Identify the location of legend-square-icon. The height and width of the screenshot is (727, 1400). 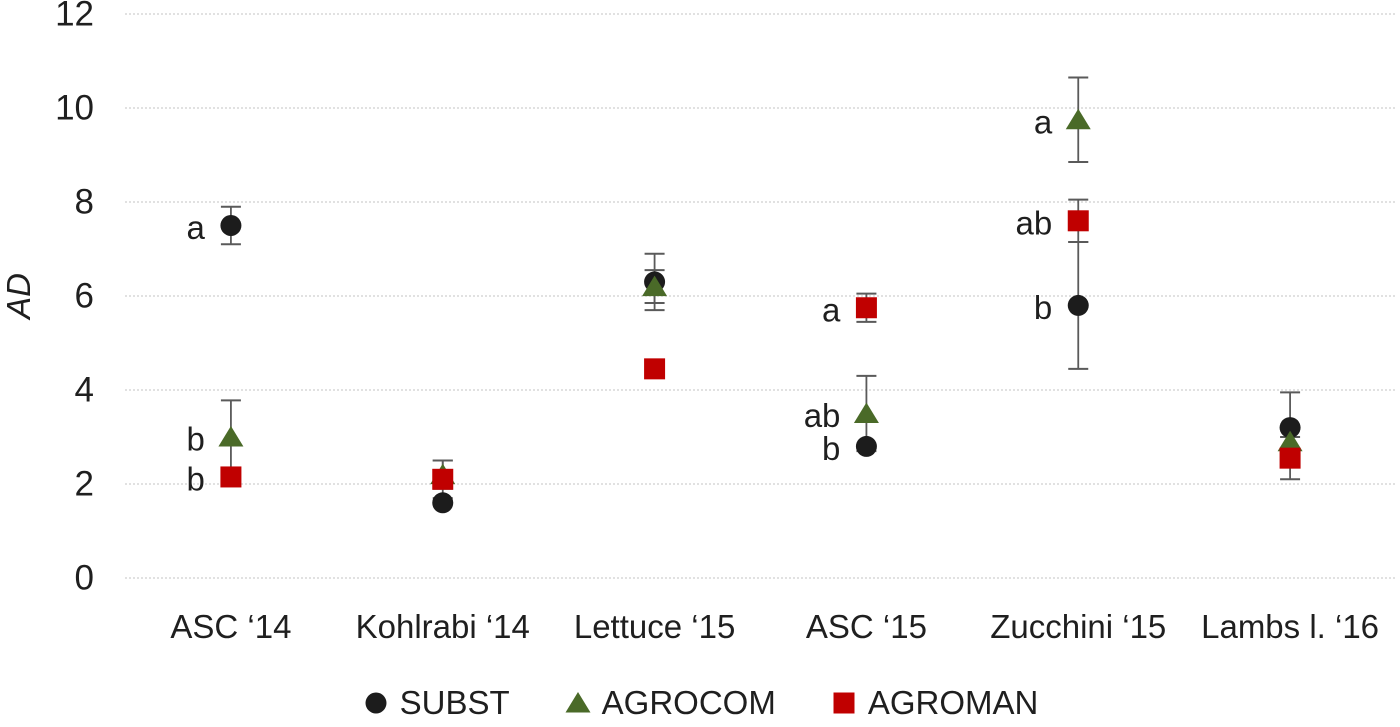
(844, 703).